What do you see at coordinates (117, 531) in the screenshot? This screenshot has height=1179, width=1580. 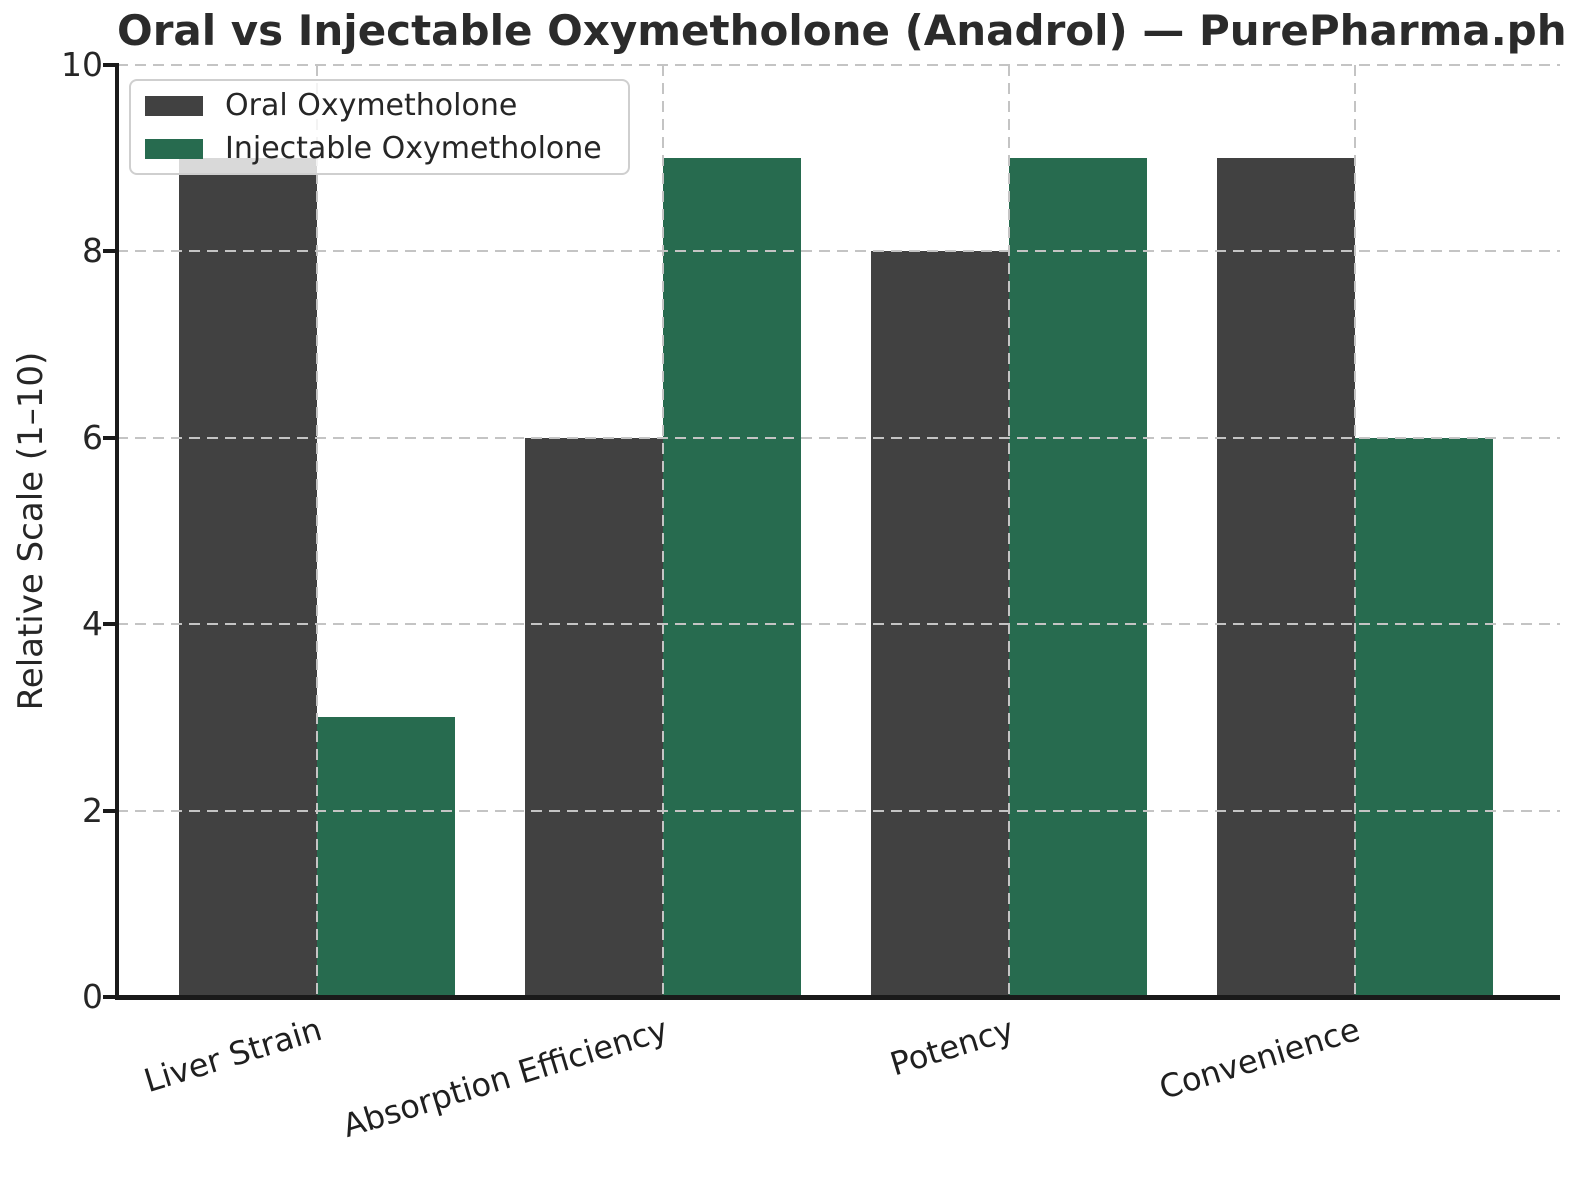 I see `y-axis-spine` at bounding box center [117, 531].